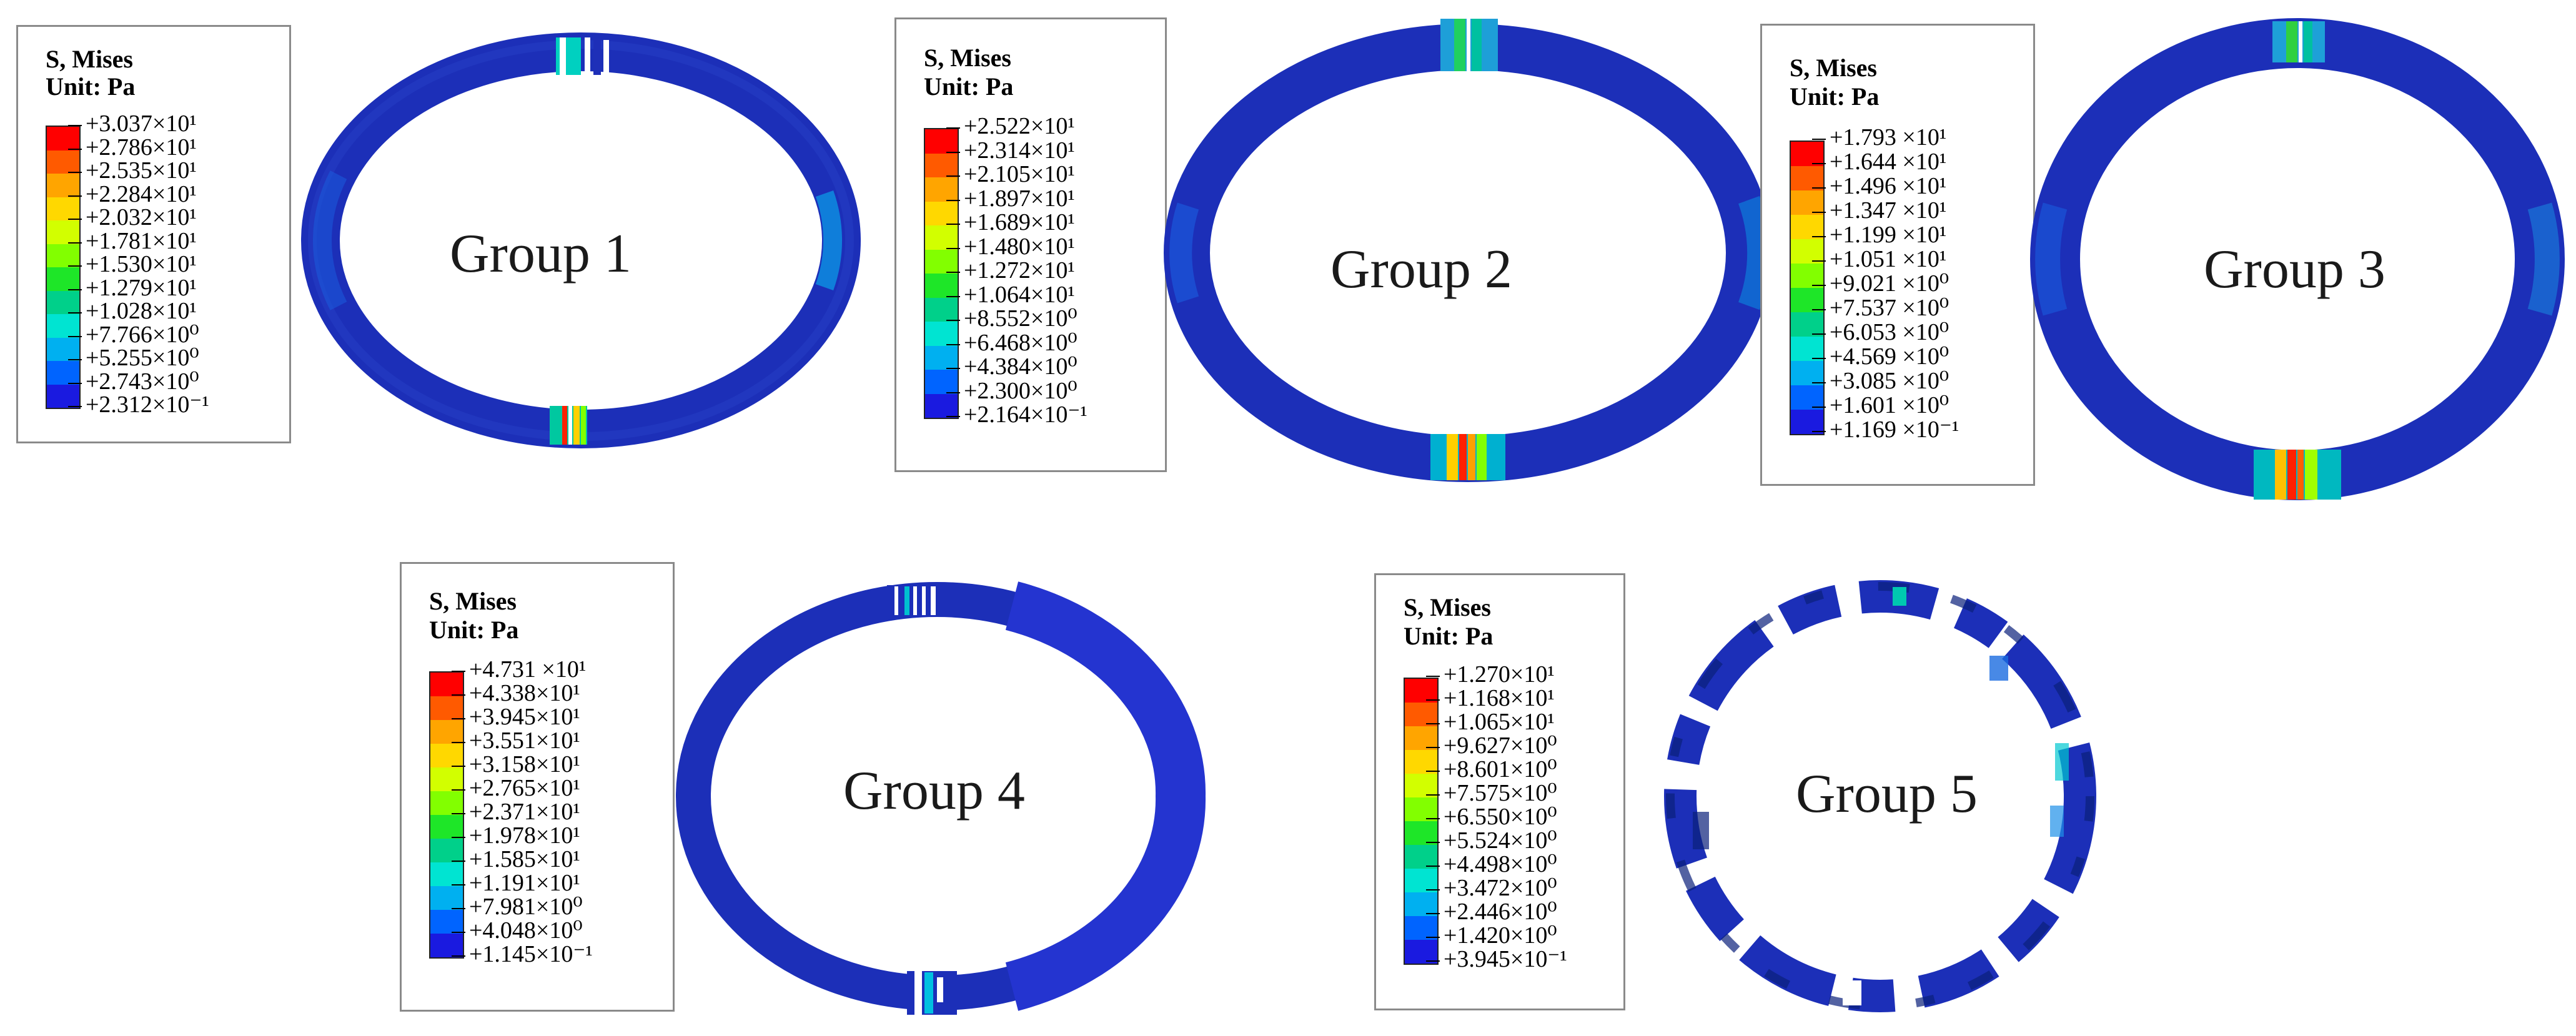 This screenshot has width=2576, height=1036. What do you see at coordinates (581, 240) in the screenshot?
I see `stress-ring-group-1: Group 1` at bounding box center [581, 240].